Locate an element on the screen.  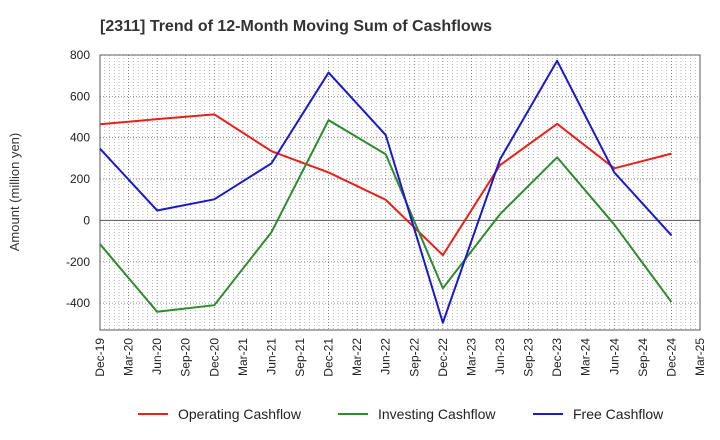
x-tick-label: Dec-22 is located at coordinates (443, 357).